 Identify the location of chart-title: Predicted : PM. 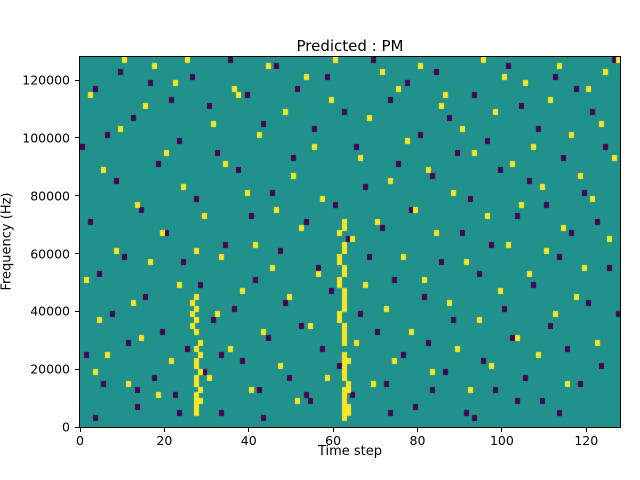
(350, 46).